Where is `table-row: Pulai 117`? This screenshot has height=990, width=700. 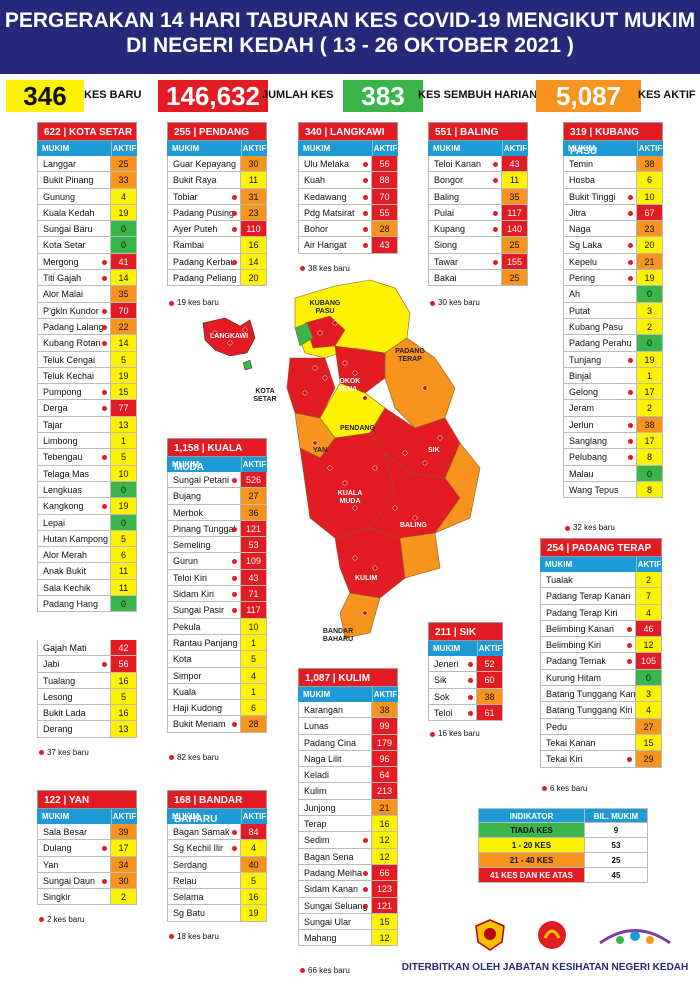
table-row: Pulai 117 is located at coordinates (478, 213).